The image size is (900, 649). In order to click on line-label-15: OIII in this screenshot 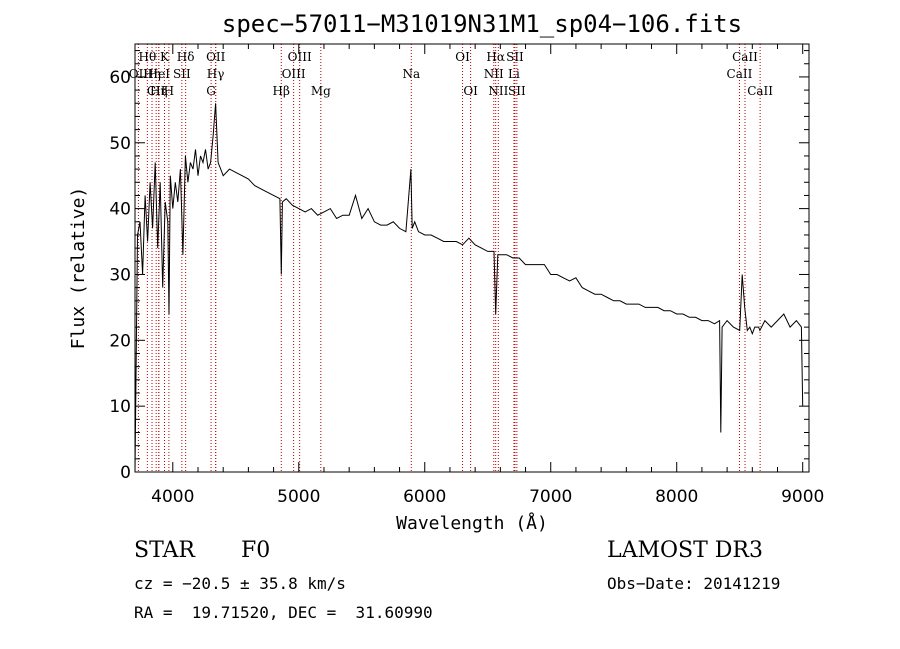, I will do `click(294, 74)`.